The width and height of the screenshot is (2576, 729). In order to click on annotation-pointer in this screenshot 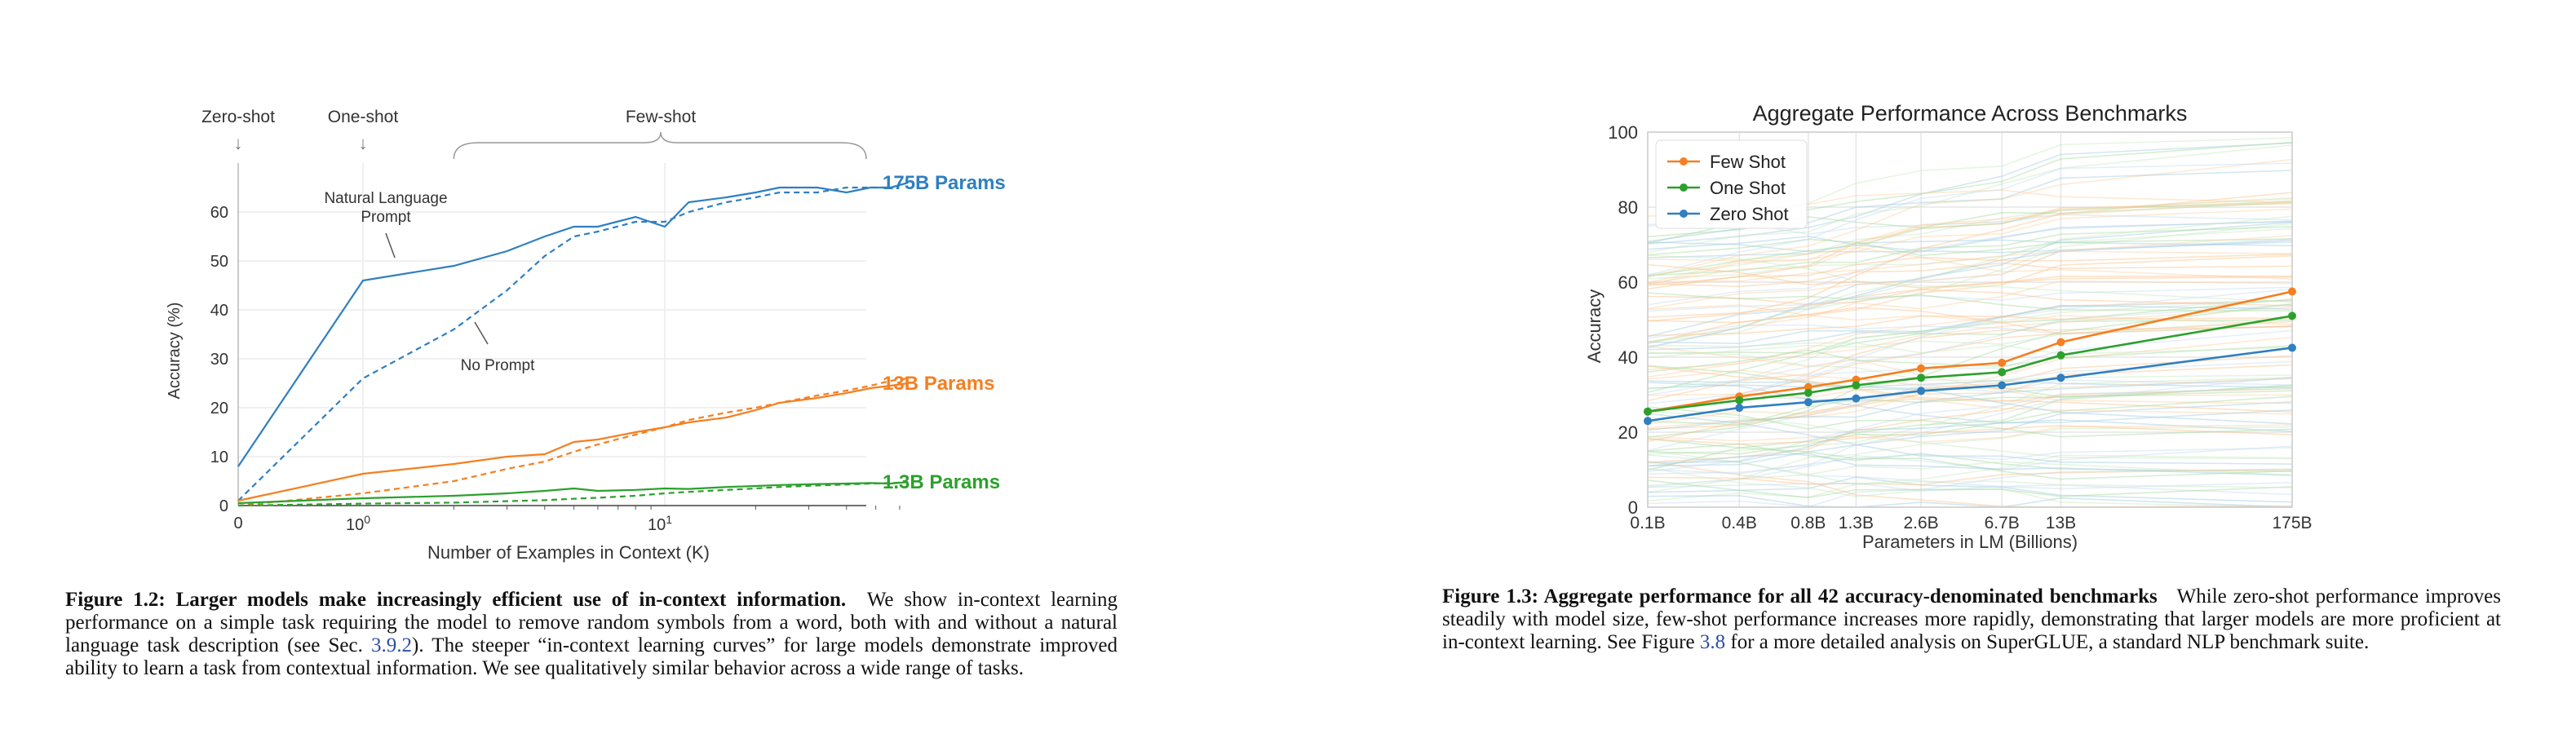, I will do `click(390, 245)`.